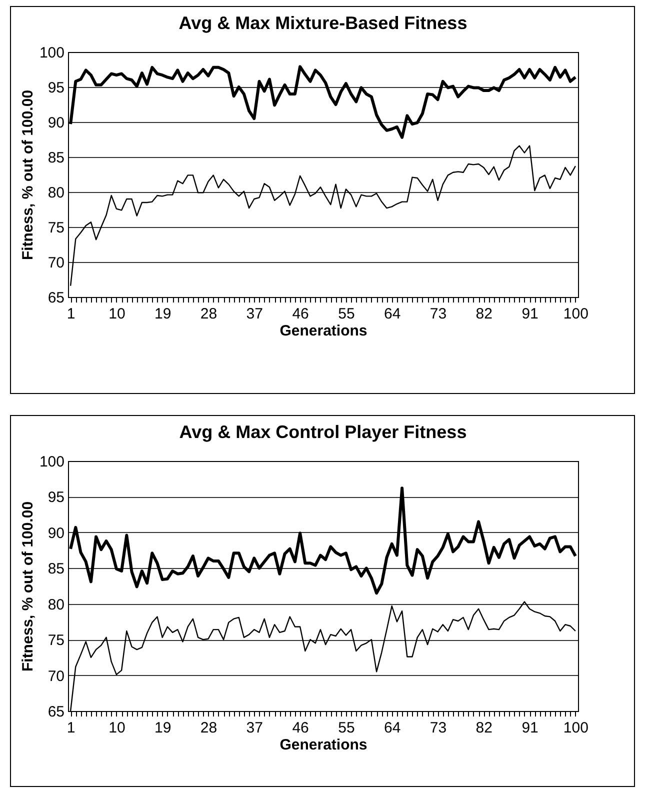 This screenshot has width=657, height=794. I want to click on line-series, so click(323, 215).